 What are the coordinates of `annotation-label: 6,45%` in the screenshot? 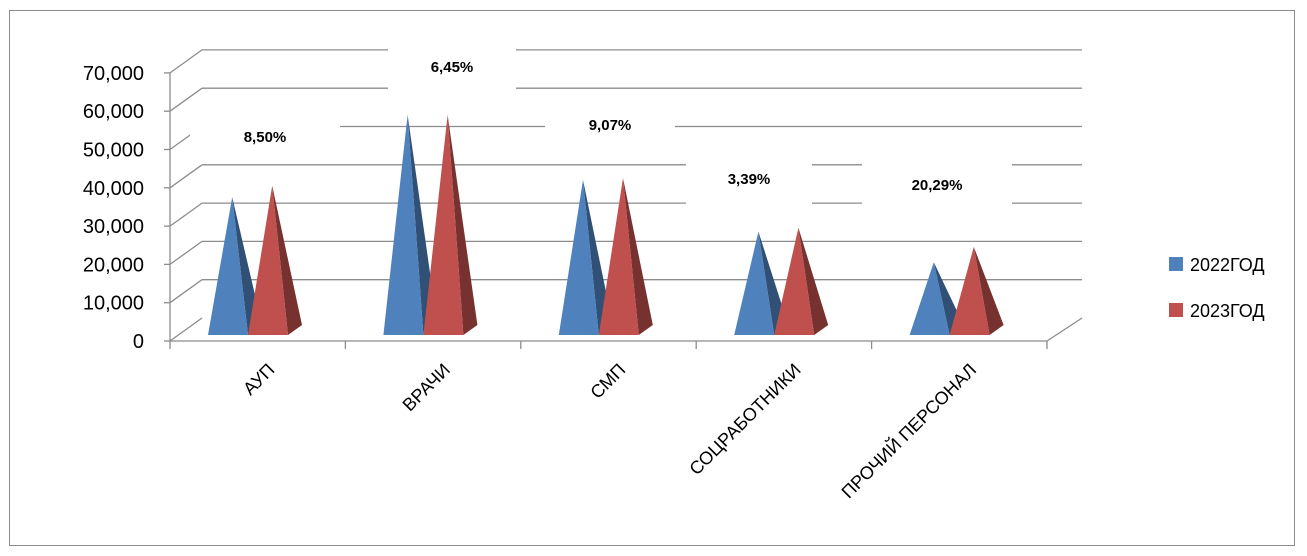 It's located at (452, 67).